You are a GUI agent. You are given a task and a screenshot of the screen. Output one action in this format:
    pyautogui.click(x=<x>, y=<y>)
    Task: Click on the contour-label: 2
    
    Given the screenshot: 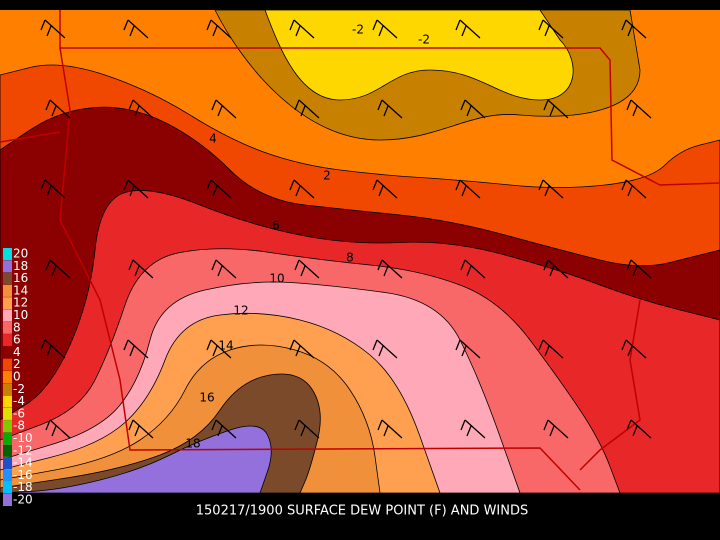 What is the action you would take?
    pyautogui.click(x=327, y=176)
    